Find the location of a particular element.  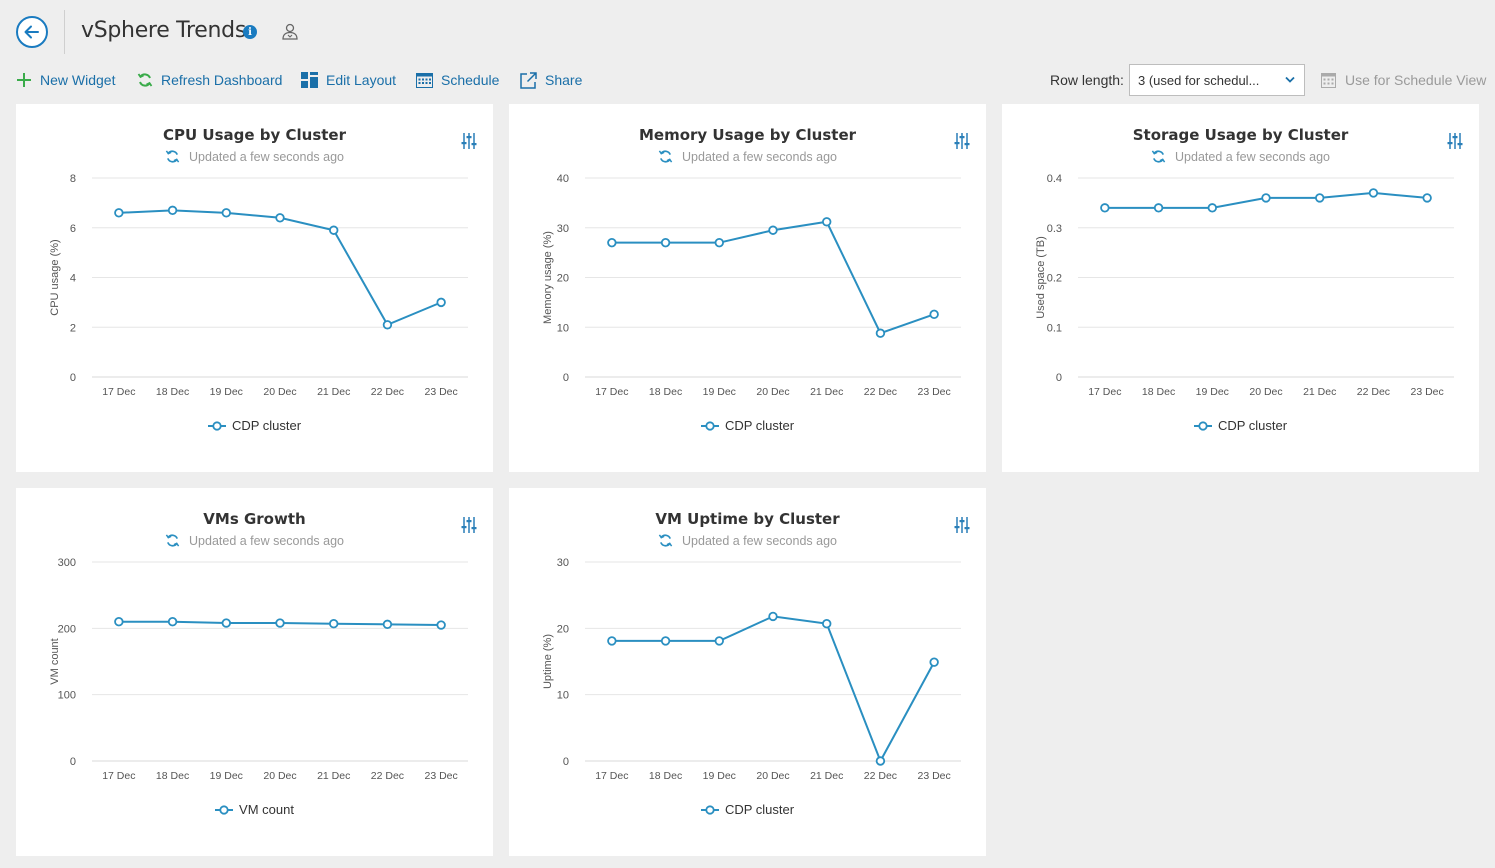

y-tick-label: 0.4 is located at coordinates (1054, 179).